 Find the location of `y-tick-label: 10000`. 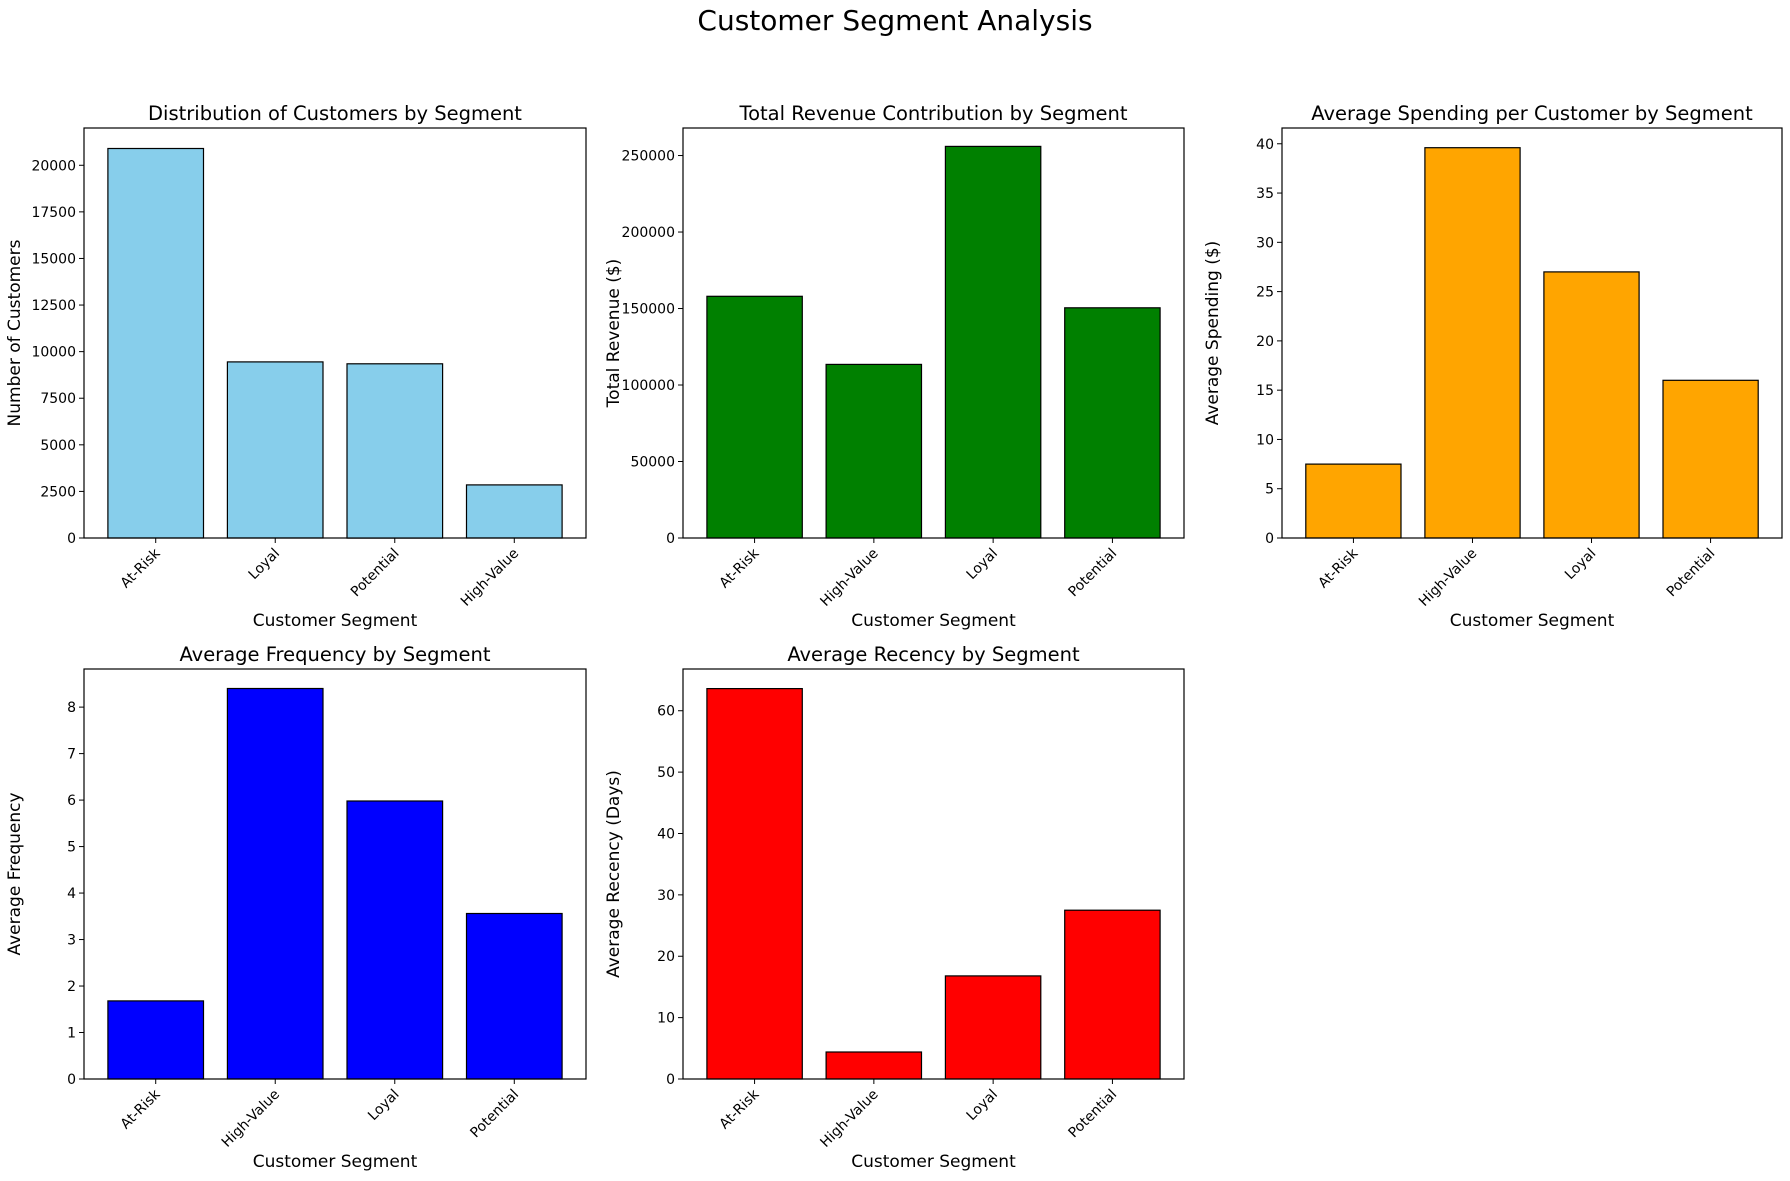

y-tick-label: 10000 is located at coordinates (53, 353).